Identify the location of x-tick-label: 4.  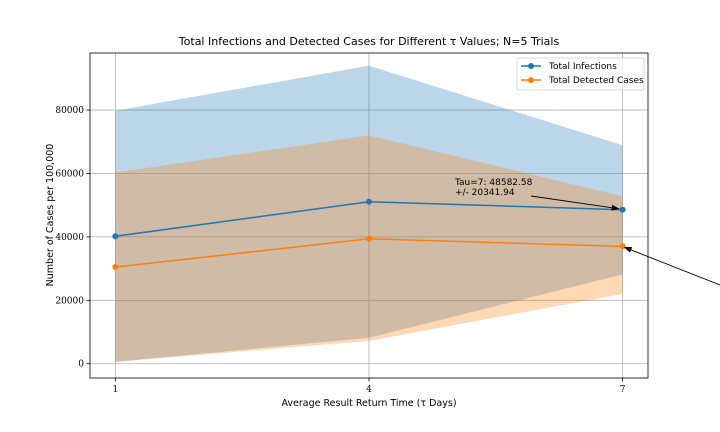
(369, 390).